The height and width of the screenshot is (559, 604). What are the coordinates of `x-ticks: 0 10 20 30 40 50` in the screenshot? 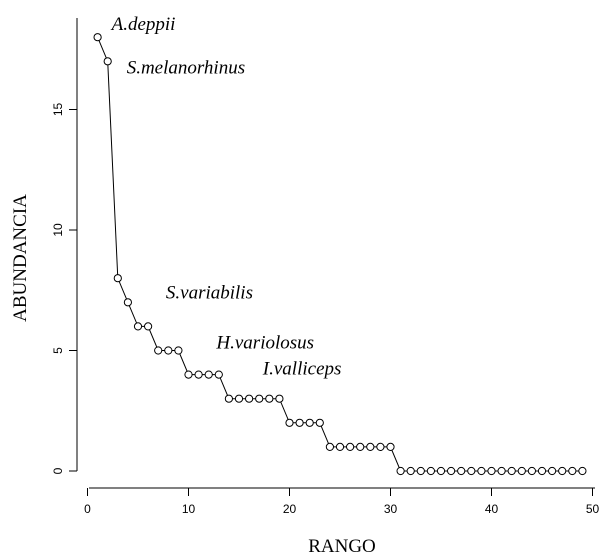 It's located at (341, 502).